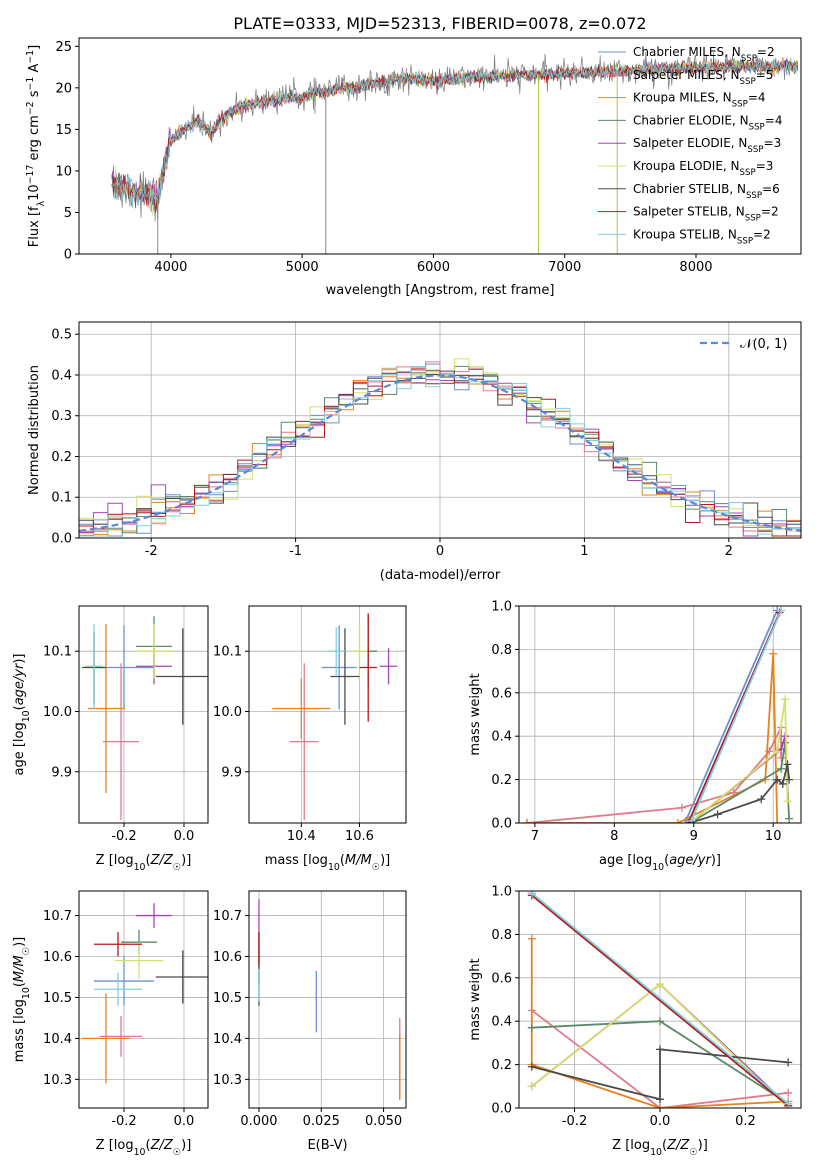 Image resolution: width=819 pixels, height=1170 pixels. What do you see at coordinates (660, 863) in the screenshot?
I see `x-axis-label: age [log10(age/yr)]` at bounding box center [660, 863].